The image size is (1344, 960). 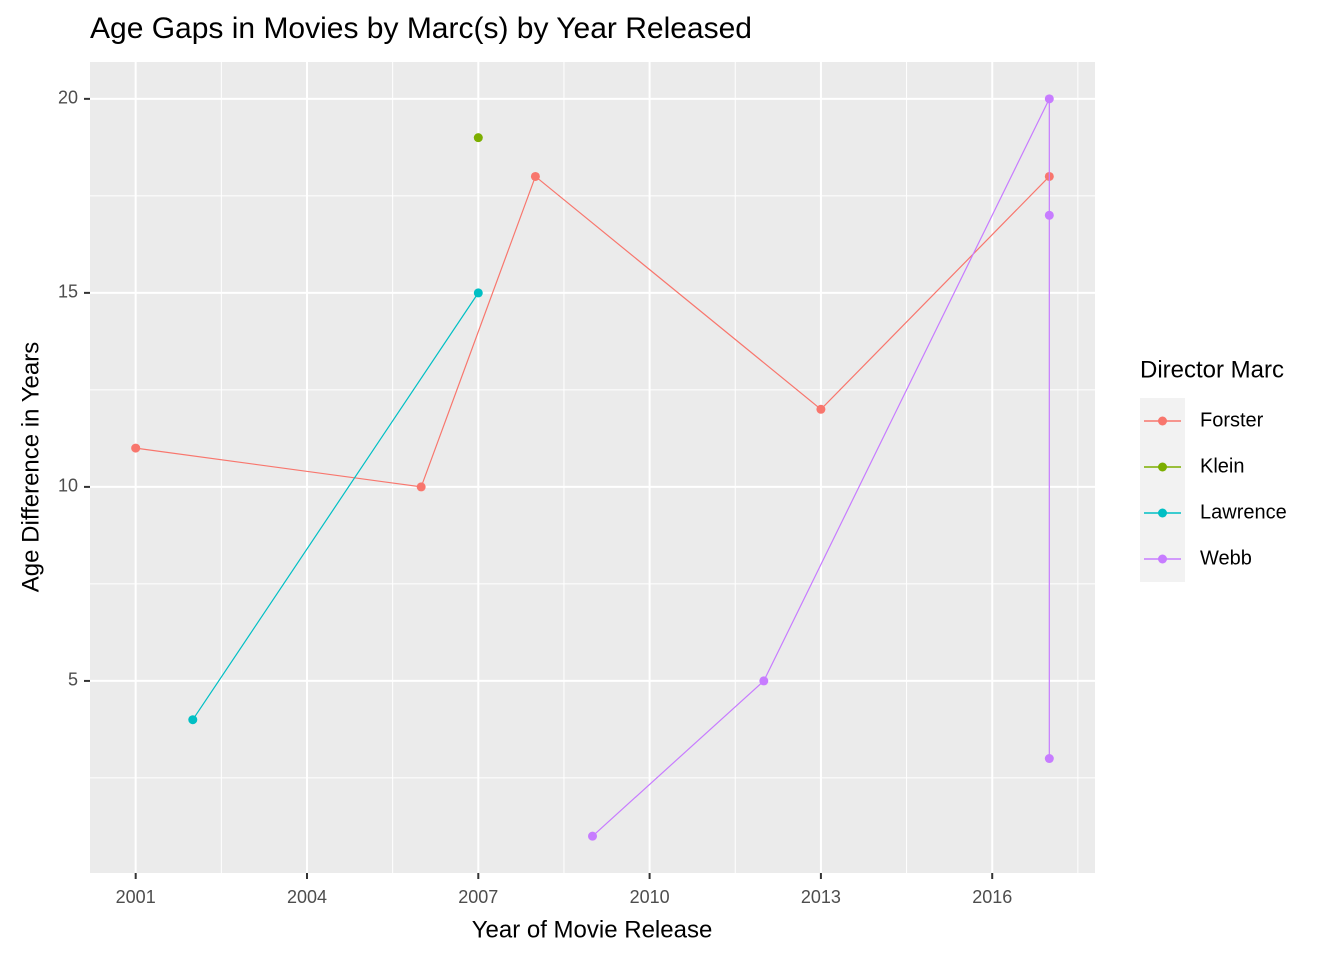 I want to click on x-axis-title: Year of Movie Release, so click(x=592, y=929).